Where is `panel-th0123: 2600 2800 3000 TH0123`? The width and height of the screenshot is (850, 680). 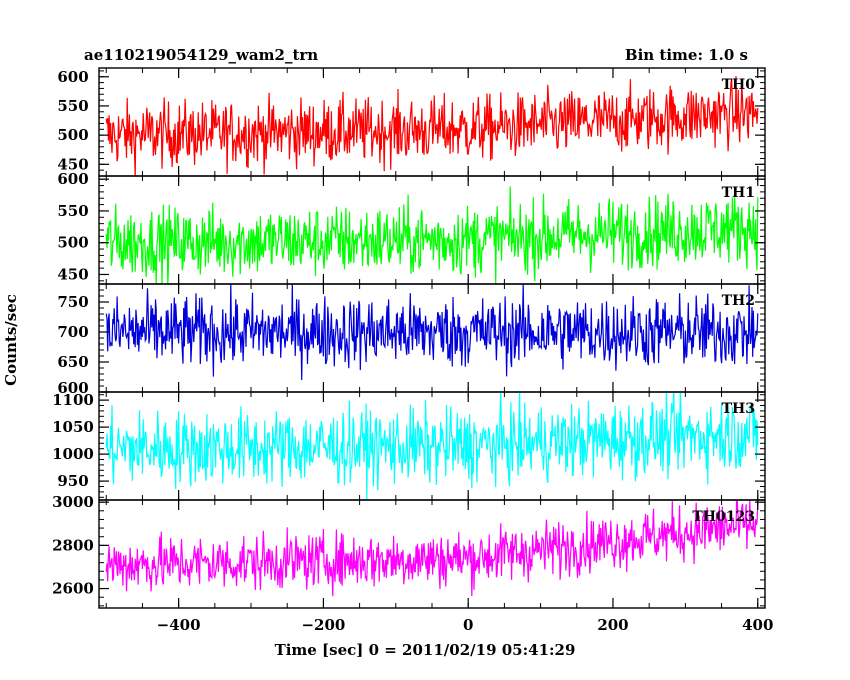
panel-th0123: 2600 2800 3000 TH0123 is located at coordinates (409, 551).